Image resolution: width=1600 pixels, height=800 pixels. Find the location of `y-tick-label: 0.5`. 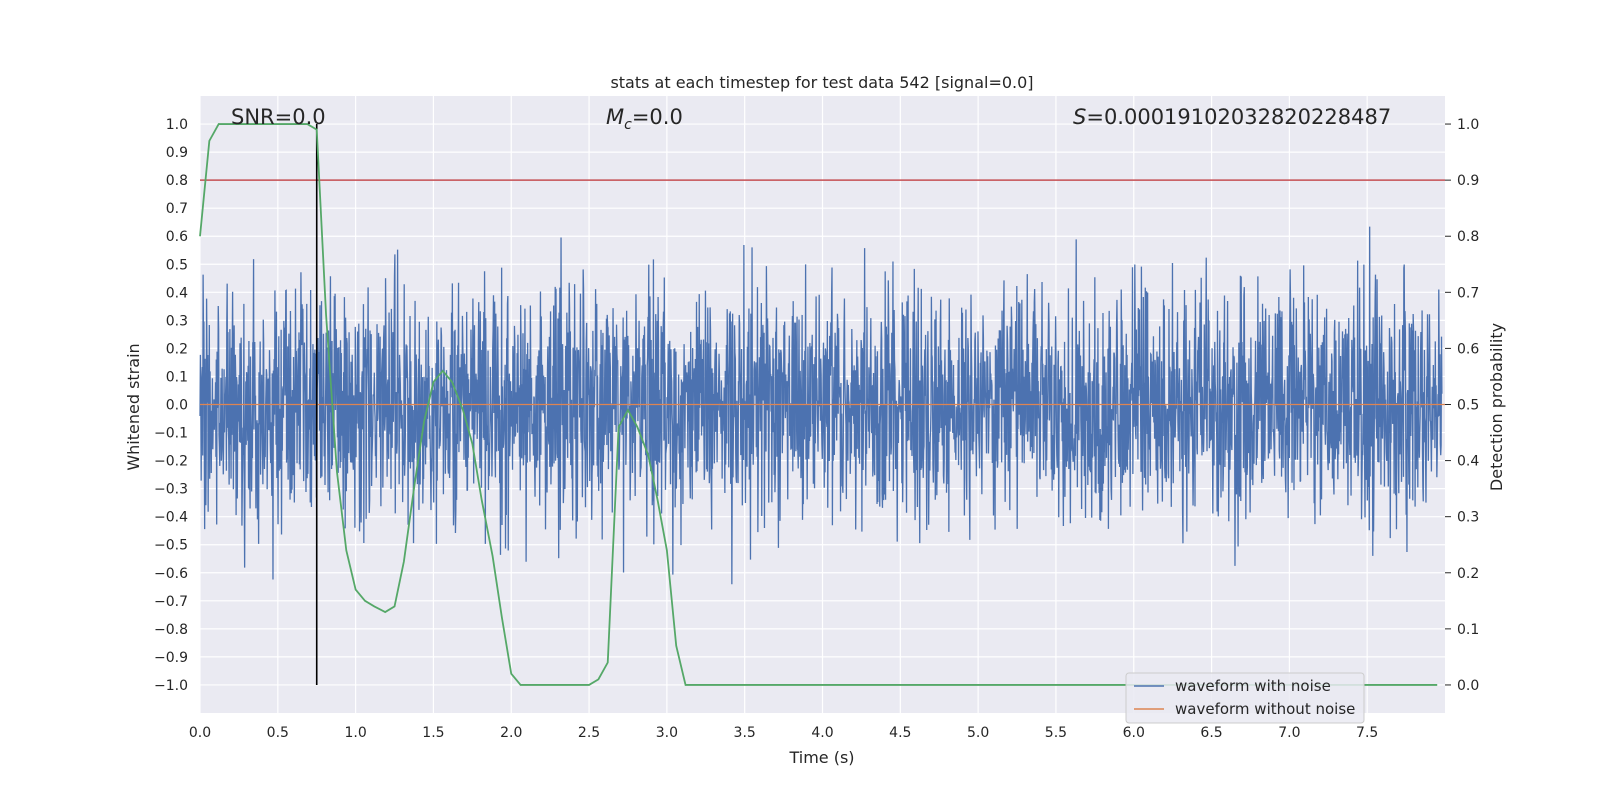

y-tick-label: 0.5 is located at coordinates (177, 265).